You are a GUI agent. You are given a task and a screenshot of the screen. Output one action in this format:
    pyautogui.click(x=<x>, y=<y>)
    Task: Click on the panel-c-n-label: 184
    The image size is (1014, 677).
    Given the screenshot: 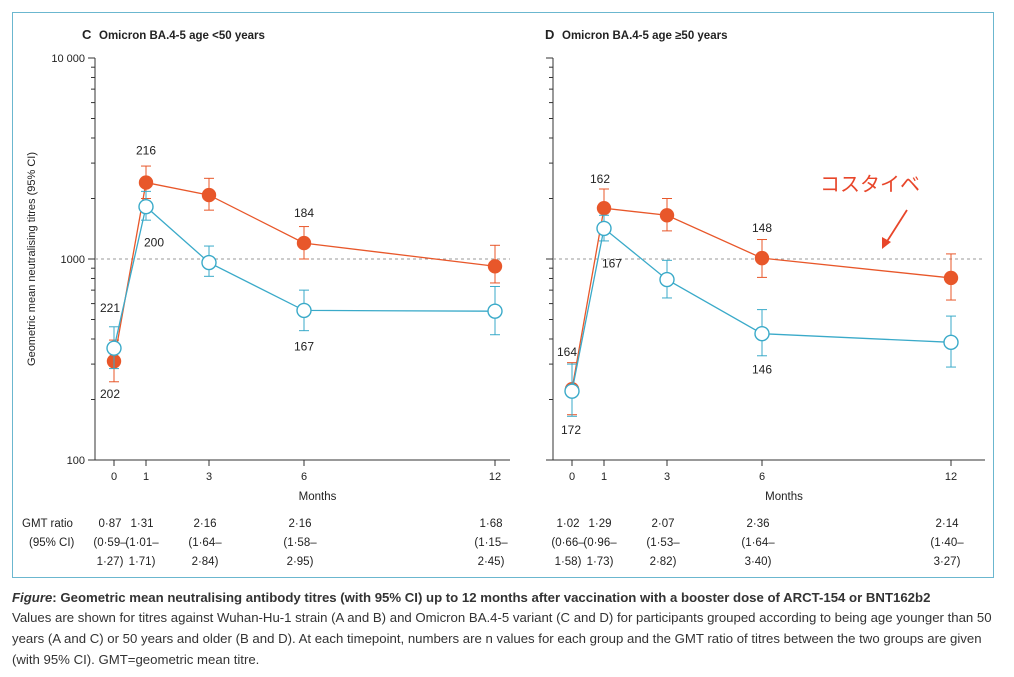 What is the action you would take?
    pyautogui.click(x=304, y=213)
    